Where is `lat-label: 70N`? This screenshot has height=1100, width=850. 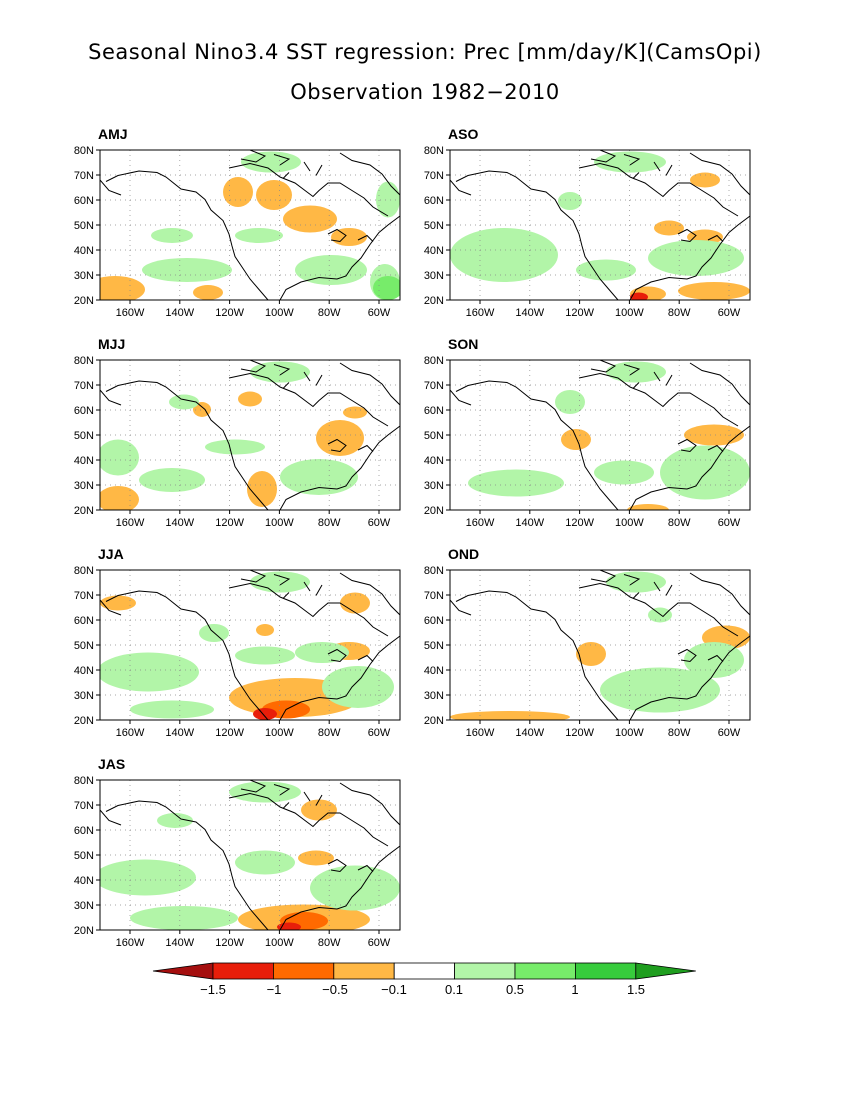
lat-label: 70N is located at coordinates (434, 176).